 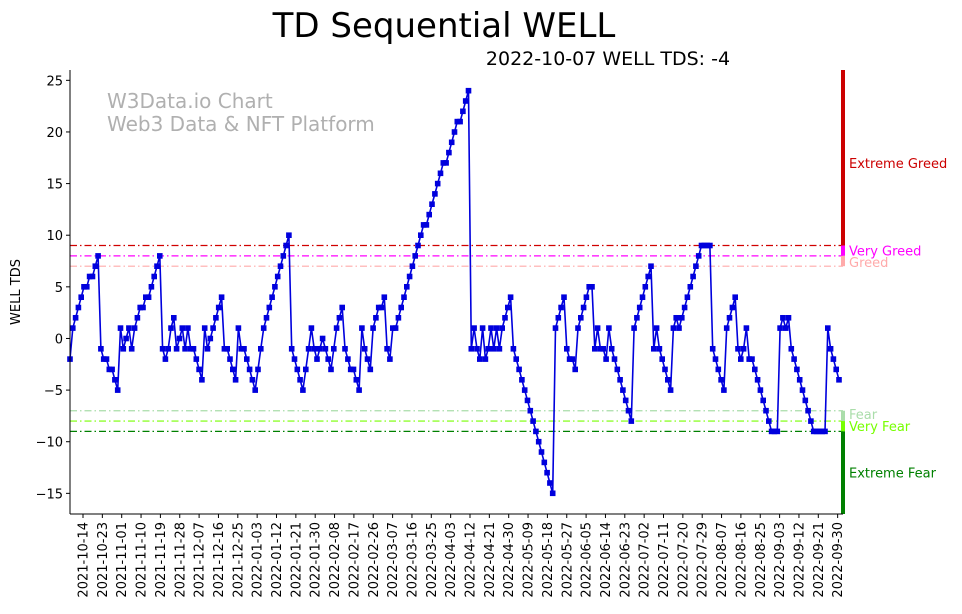 What do you see at coordinates (444, 26) in the screenshot?
I see `chart-title: TD Sequential WELL` at bounding box center [444, 26].